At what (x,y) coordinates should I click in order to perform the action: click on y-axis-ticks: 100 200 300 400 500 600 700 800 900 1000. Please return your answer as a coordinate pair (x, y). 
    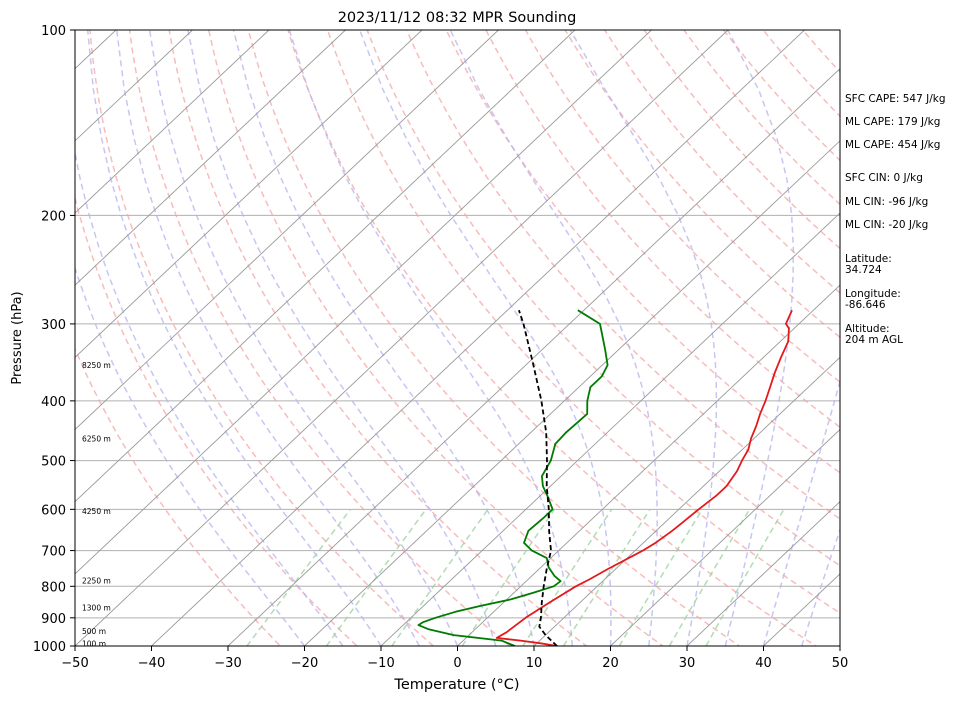
    Looking at the image, I should click on (54, 339).